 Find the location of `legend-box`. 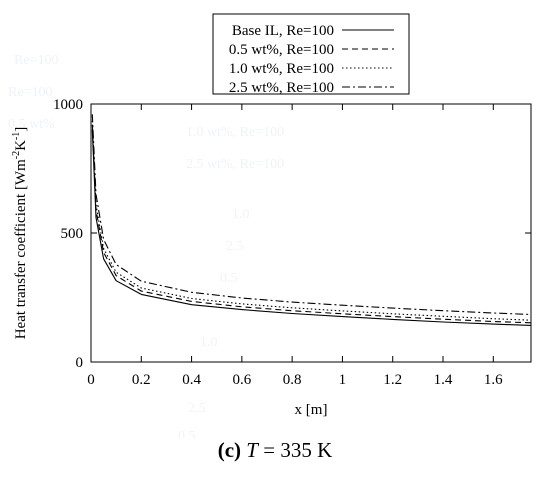

legend-box is located at coordinates (311, 54).